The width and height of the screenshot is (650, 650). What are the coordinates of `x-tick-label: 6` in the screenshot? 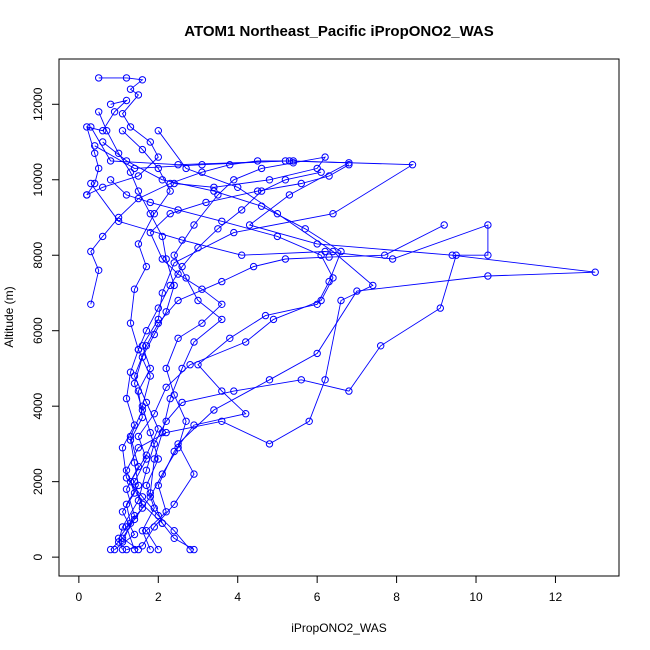 It's located at (317, 597).